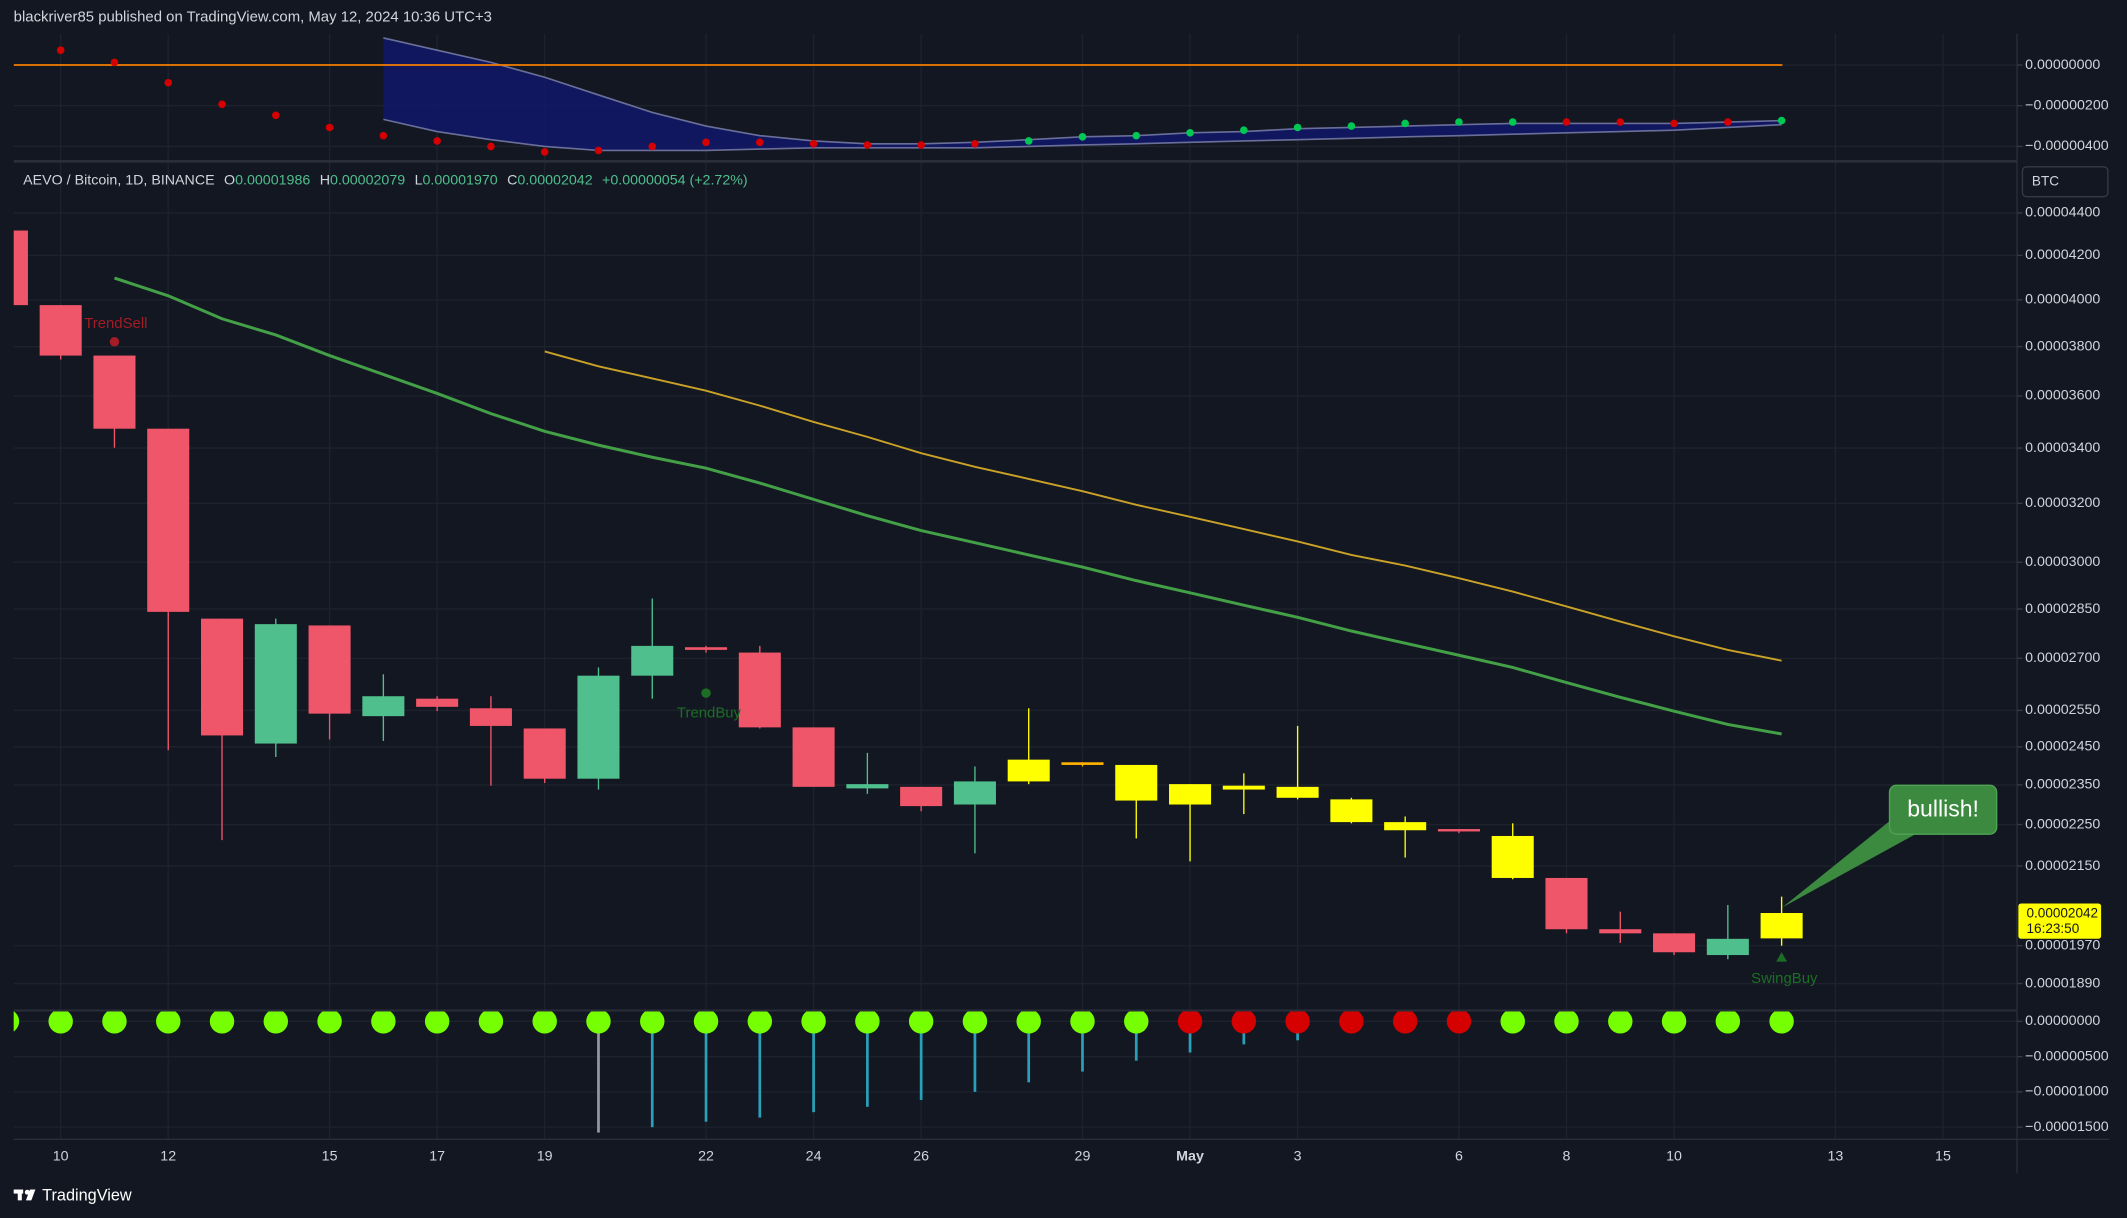  What do you see at coordinates (460, 180) in the screenshot?
I see `legend-value: 0.00001970` at bounding box center [460, 180].